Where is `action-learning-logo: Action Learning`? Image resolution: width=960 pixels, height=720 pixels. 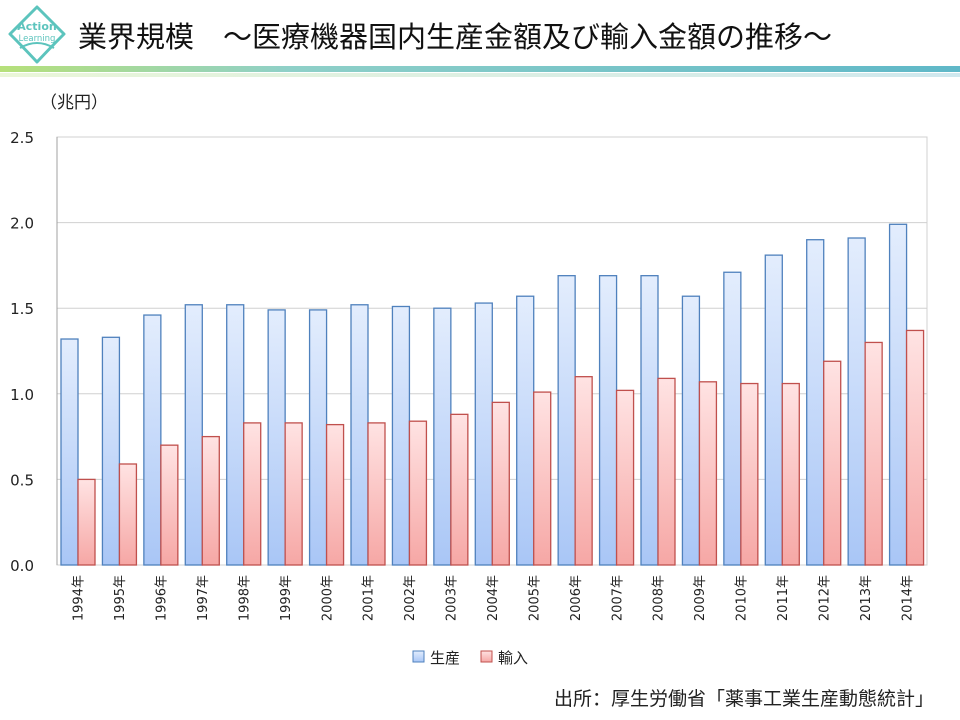 action-learning-logo: Action Learning is located at coordinates (37, 34).